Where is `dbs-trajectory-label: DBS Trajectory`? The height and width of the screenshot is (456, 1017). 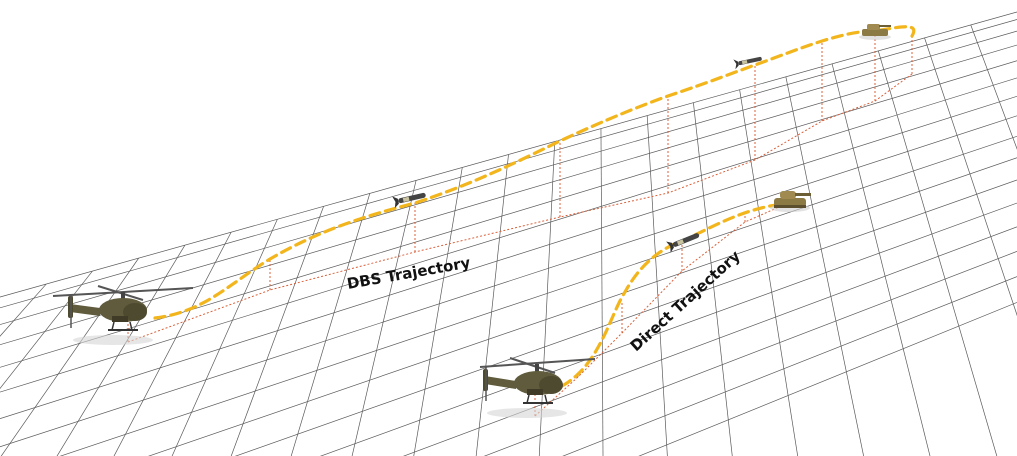 dbs-trajectory-label: DBS Trajectory is located at coordinates (409, 272).